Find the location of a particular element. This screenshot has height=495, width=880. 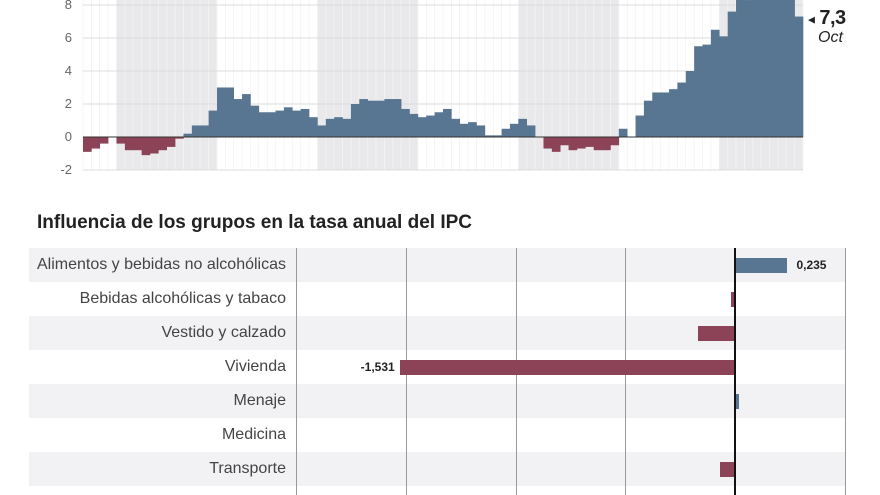

row-label: Vestido y calzado is located at coordinates (223, 332).